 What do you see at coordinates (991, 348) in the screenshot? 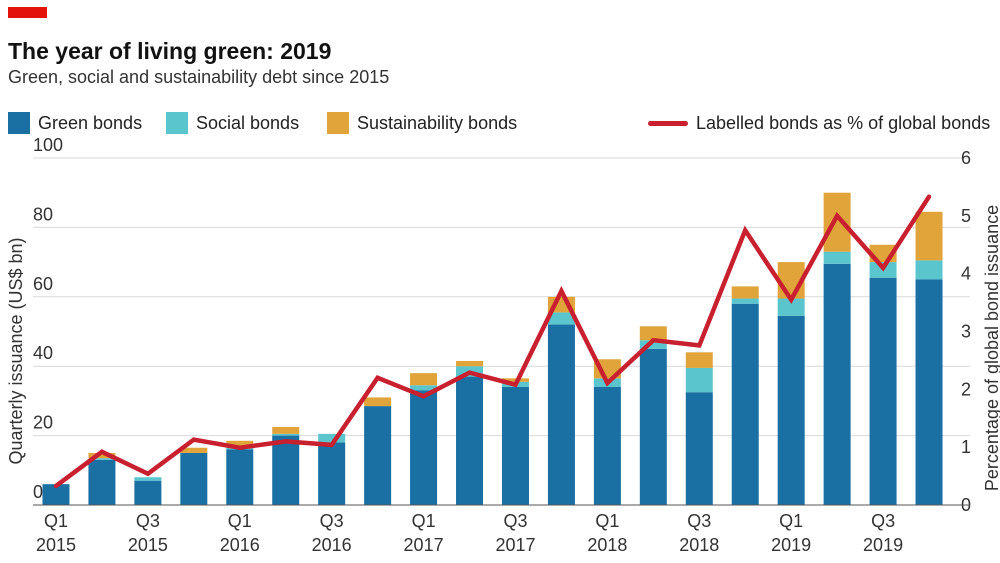
I see `y-axis-right-title: Percentage of global bond issuance` at bounding box center [991, 348].